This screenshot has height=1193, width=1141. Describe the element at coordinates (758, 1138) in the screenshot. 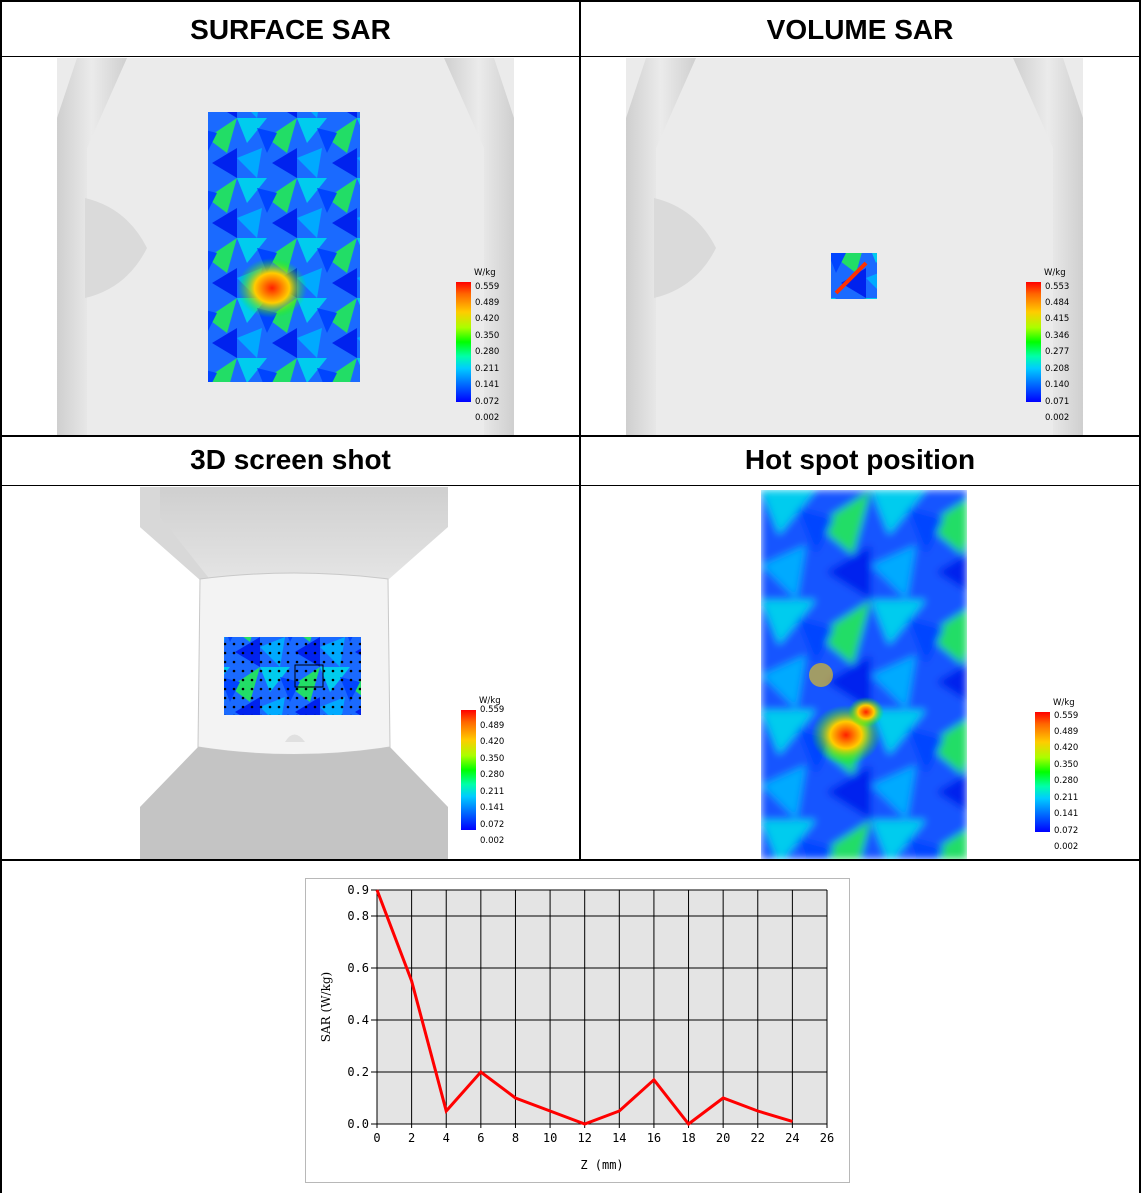

I see `x-tick-label: 22` at that location.